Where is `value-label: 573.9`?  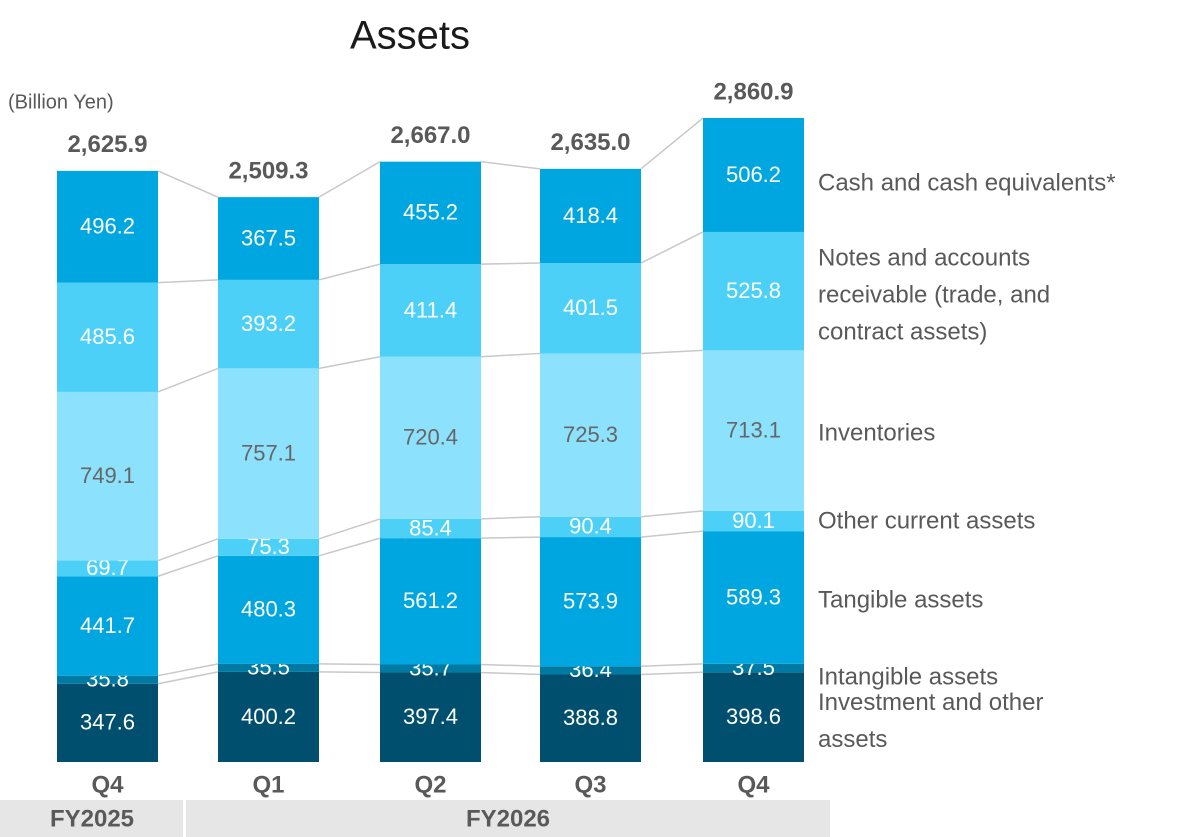
value-label: 573.9 is located at coordinates (590, 600).